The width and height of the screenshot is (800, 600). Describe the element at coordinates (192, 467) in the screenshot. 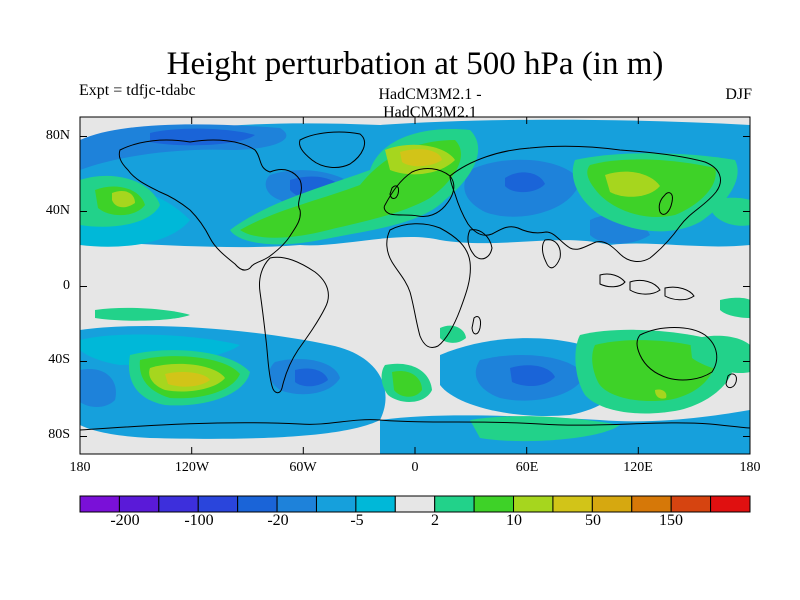

I see `lon-label-120w: 120W` at that location.